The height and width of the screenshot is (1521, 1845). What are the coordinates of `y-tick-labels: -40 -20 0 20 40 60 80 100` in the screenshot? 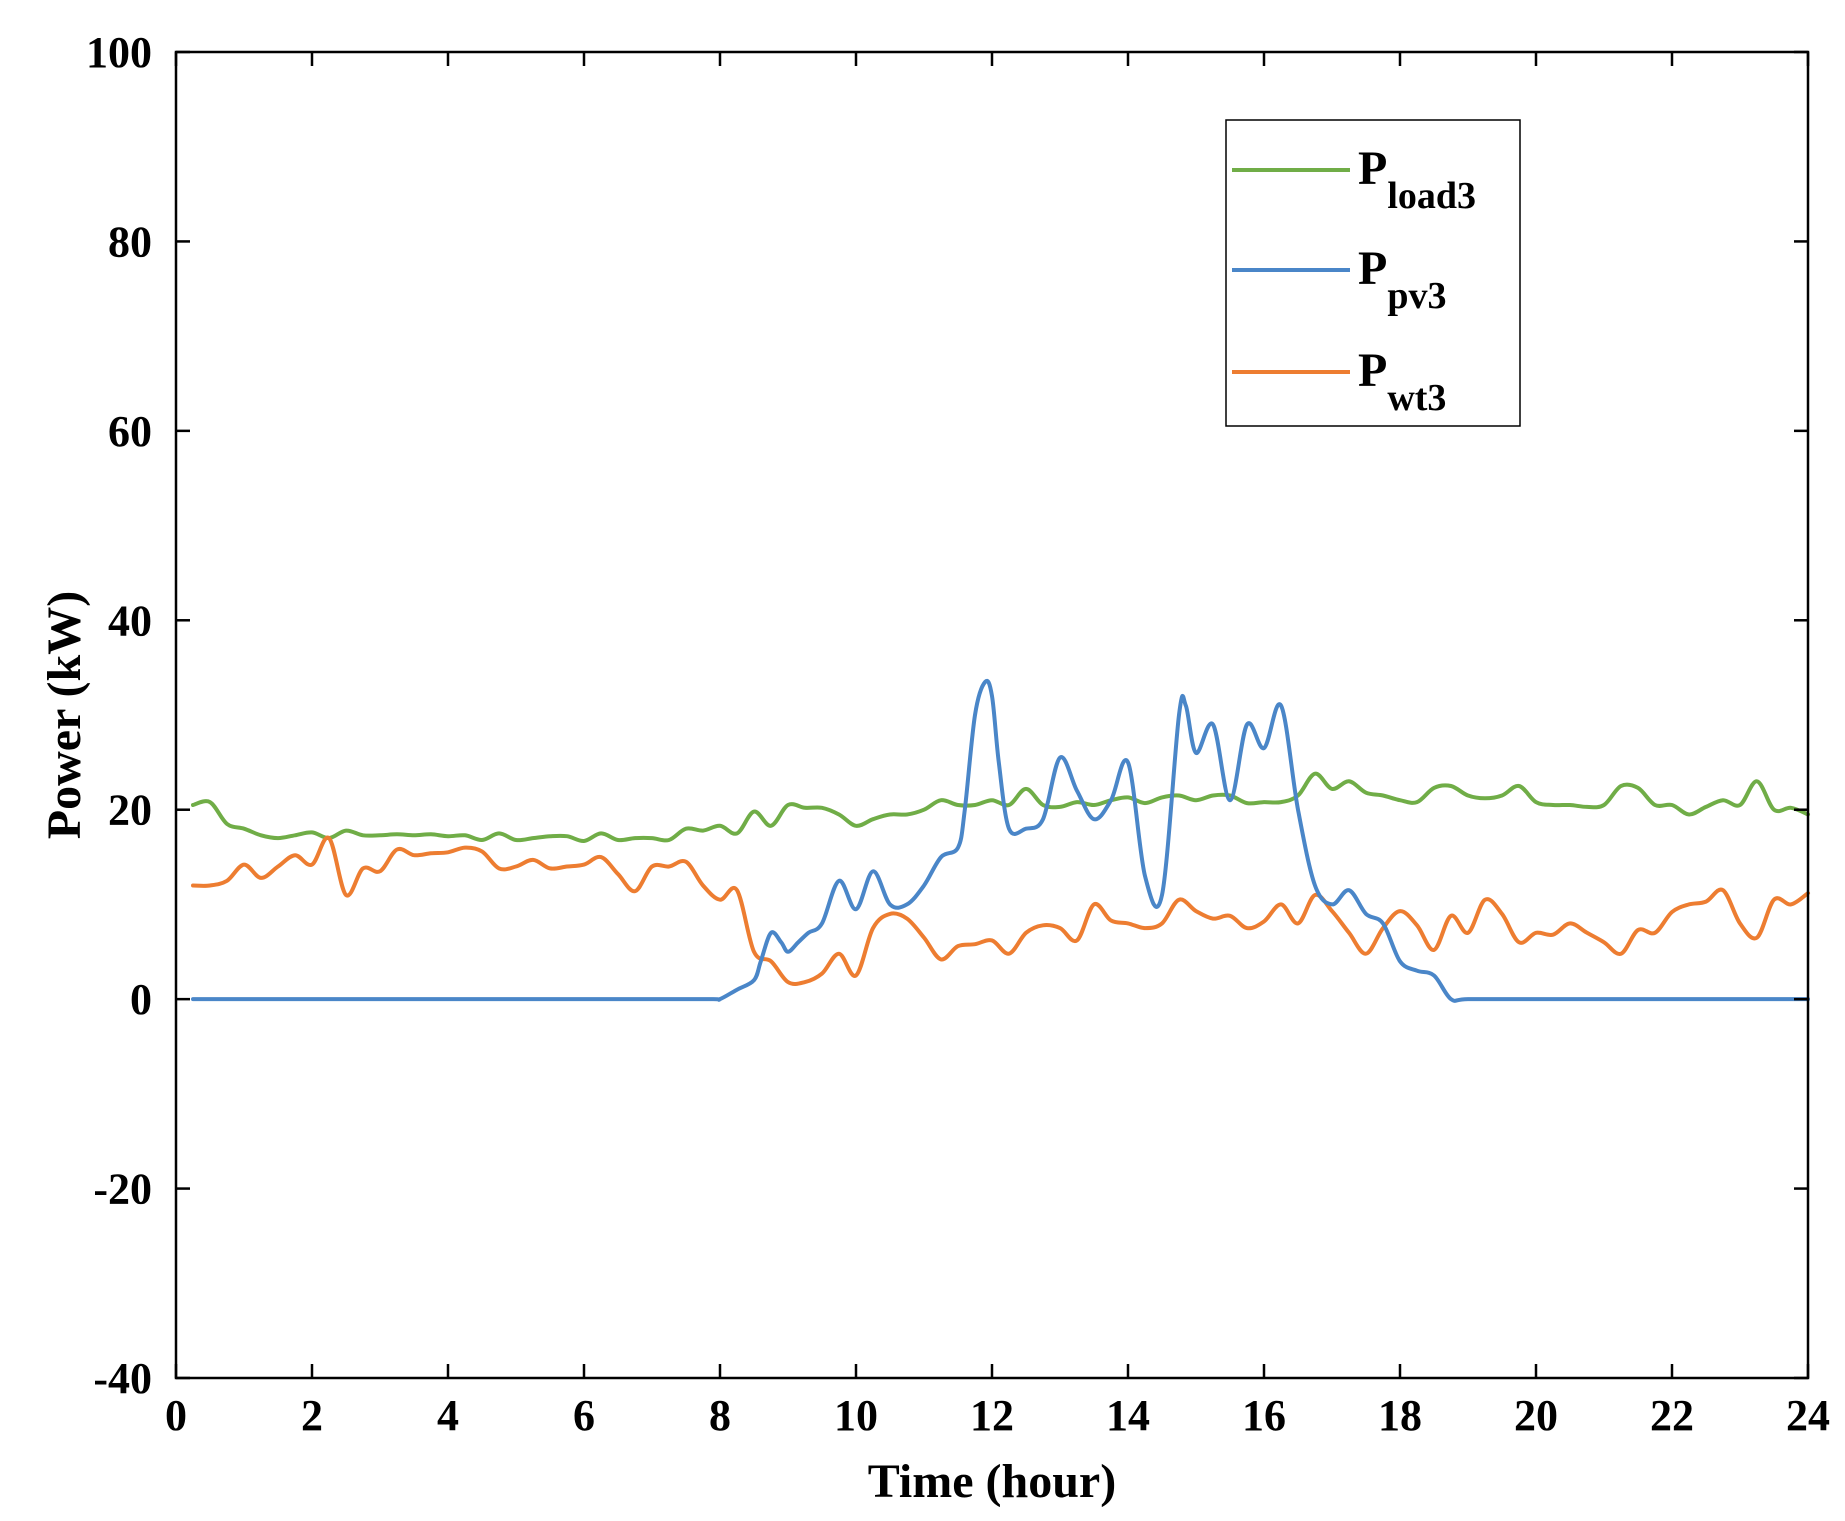 It's located at (119, 715).